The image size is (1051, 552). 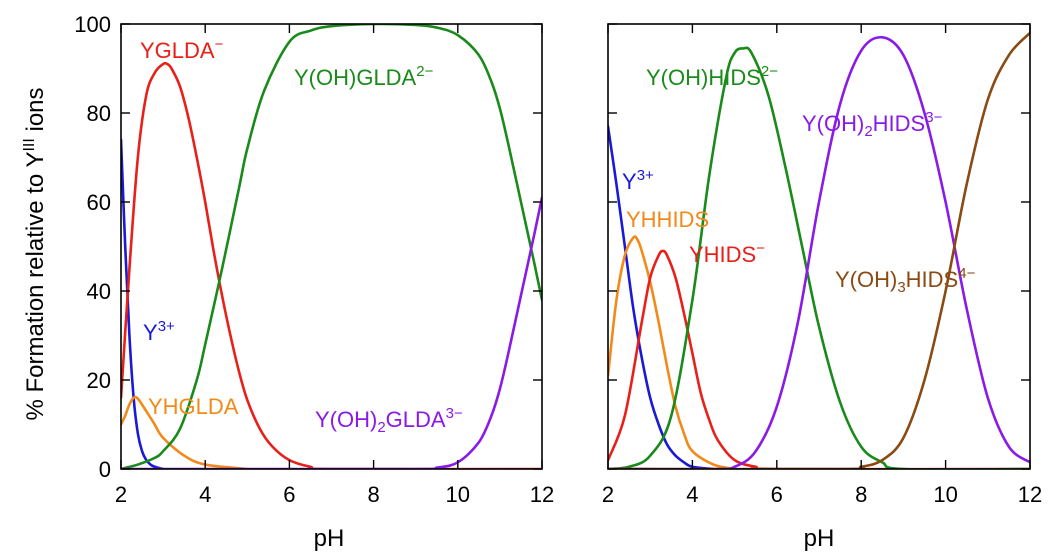 I want to click on right-x-tick-label-0: 2, so click(x=608, y=494).